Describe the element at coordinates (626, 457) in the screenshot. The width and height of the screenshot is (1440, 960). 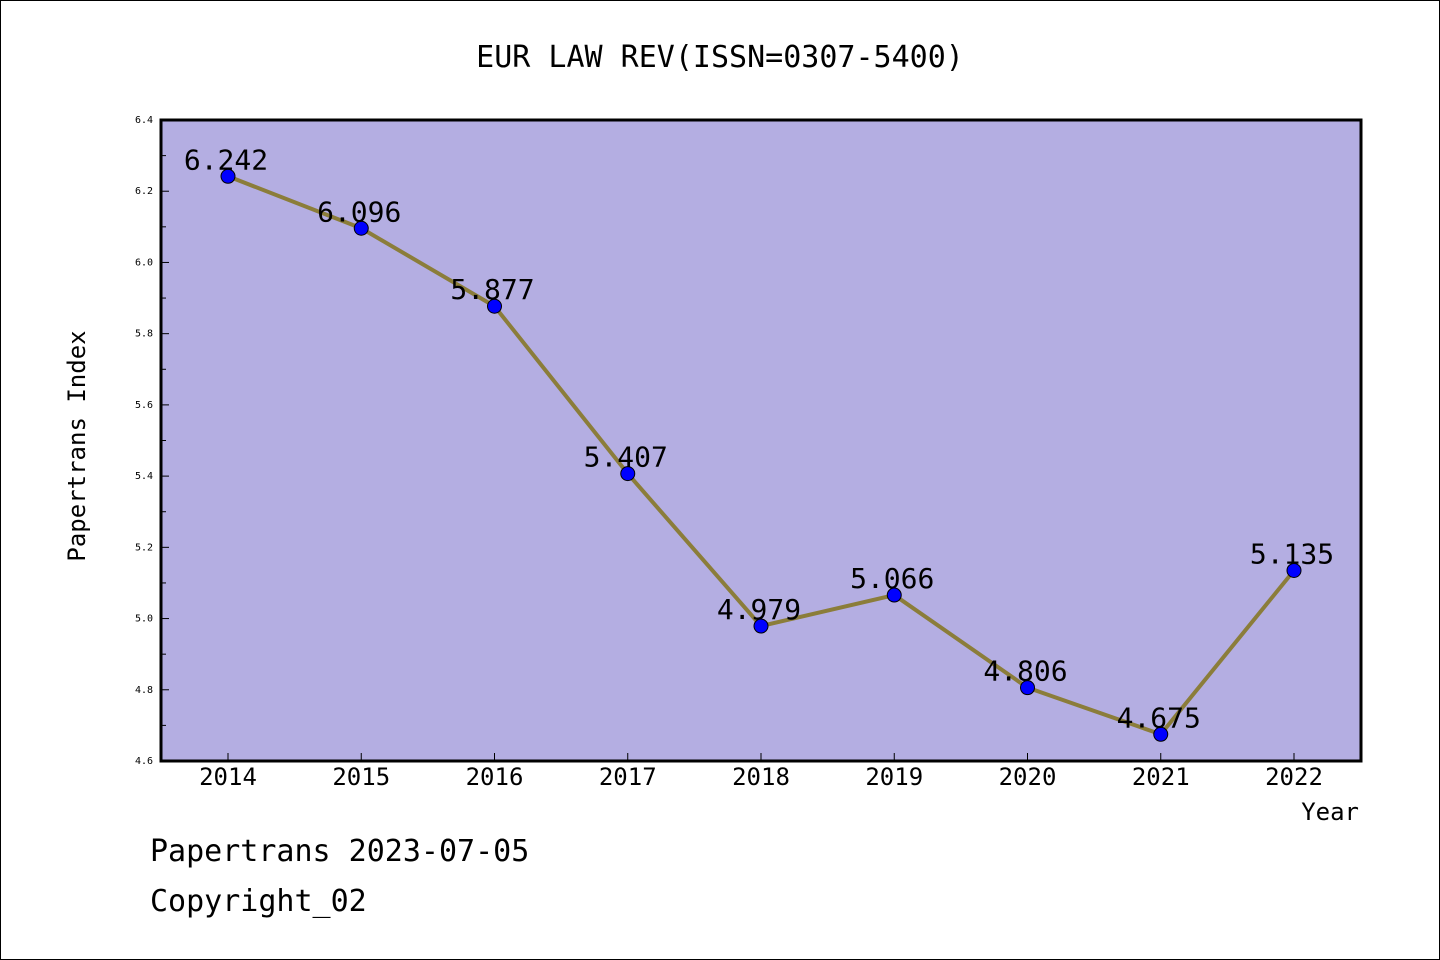
I see `data-label: 5.407` at that location.